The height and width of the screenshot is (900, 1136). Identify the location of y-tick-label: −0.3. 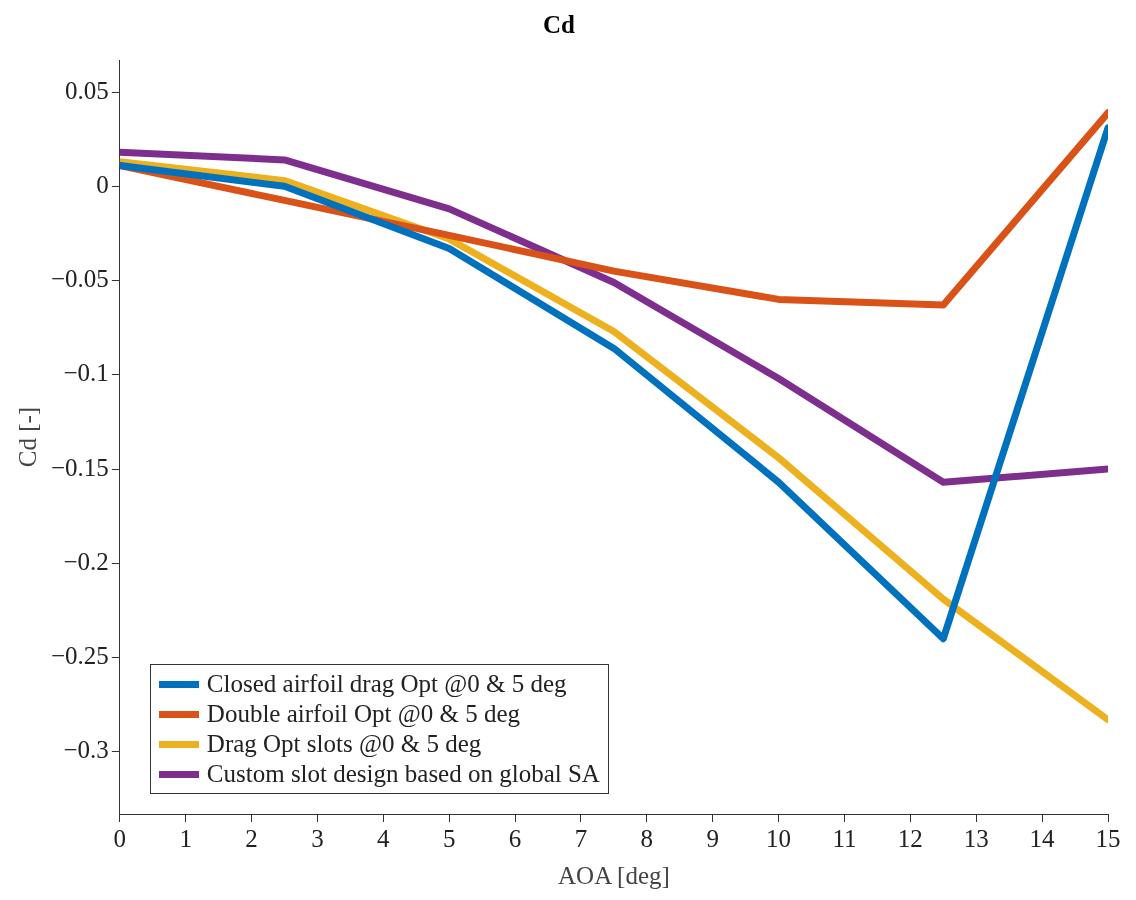
(86, 750).